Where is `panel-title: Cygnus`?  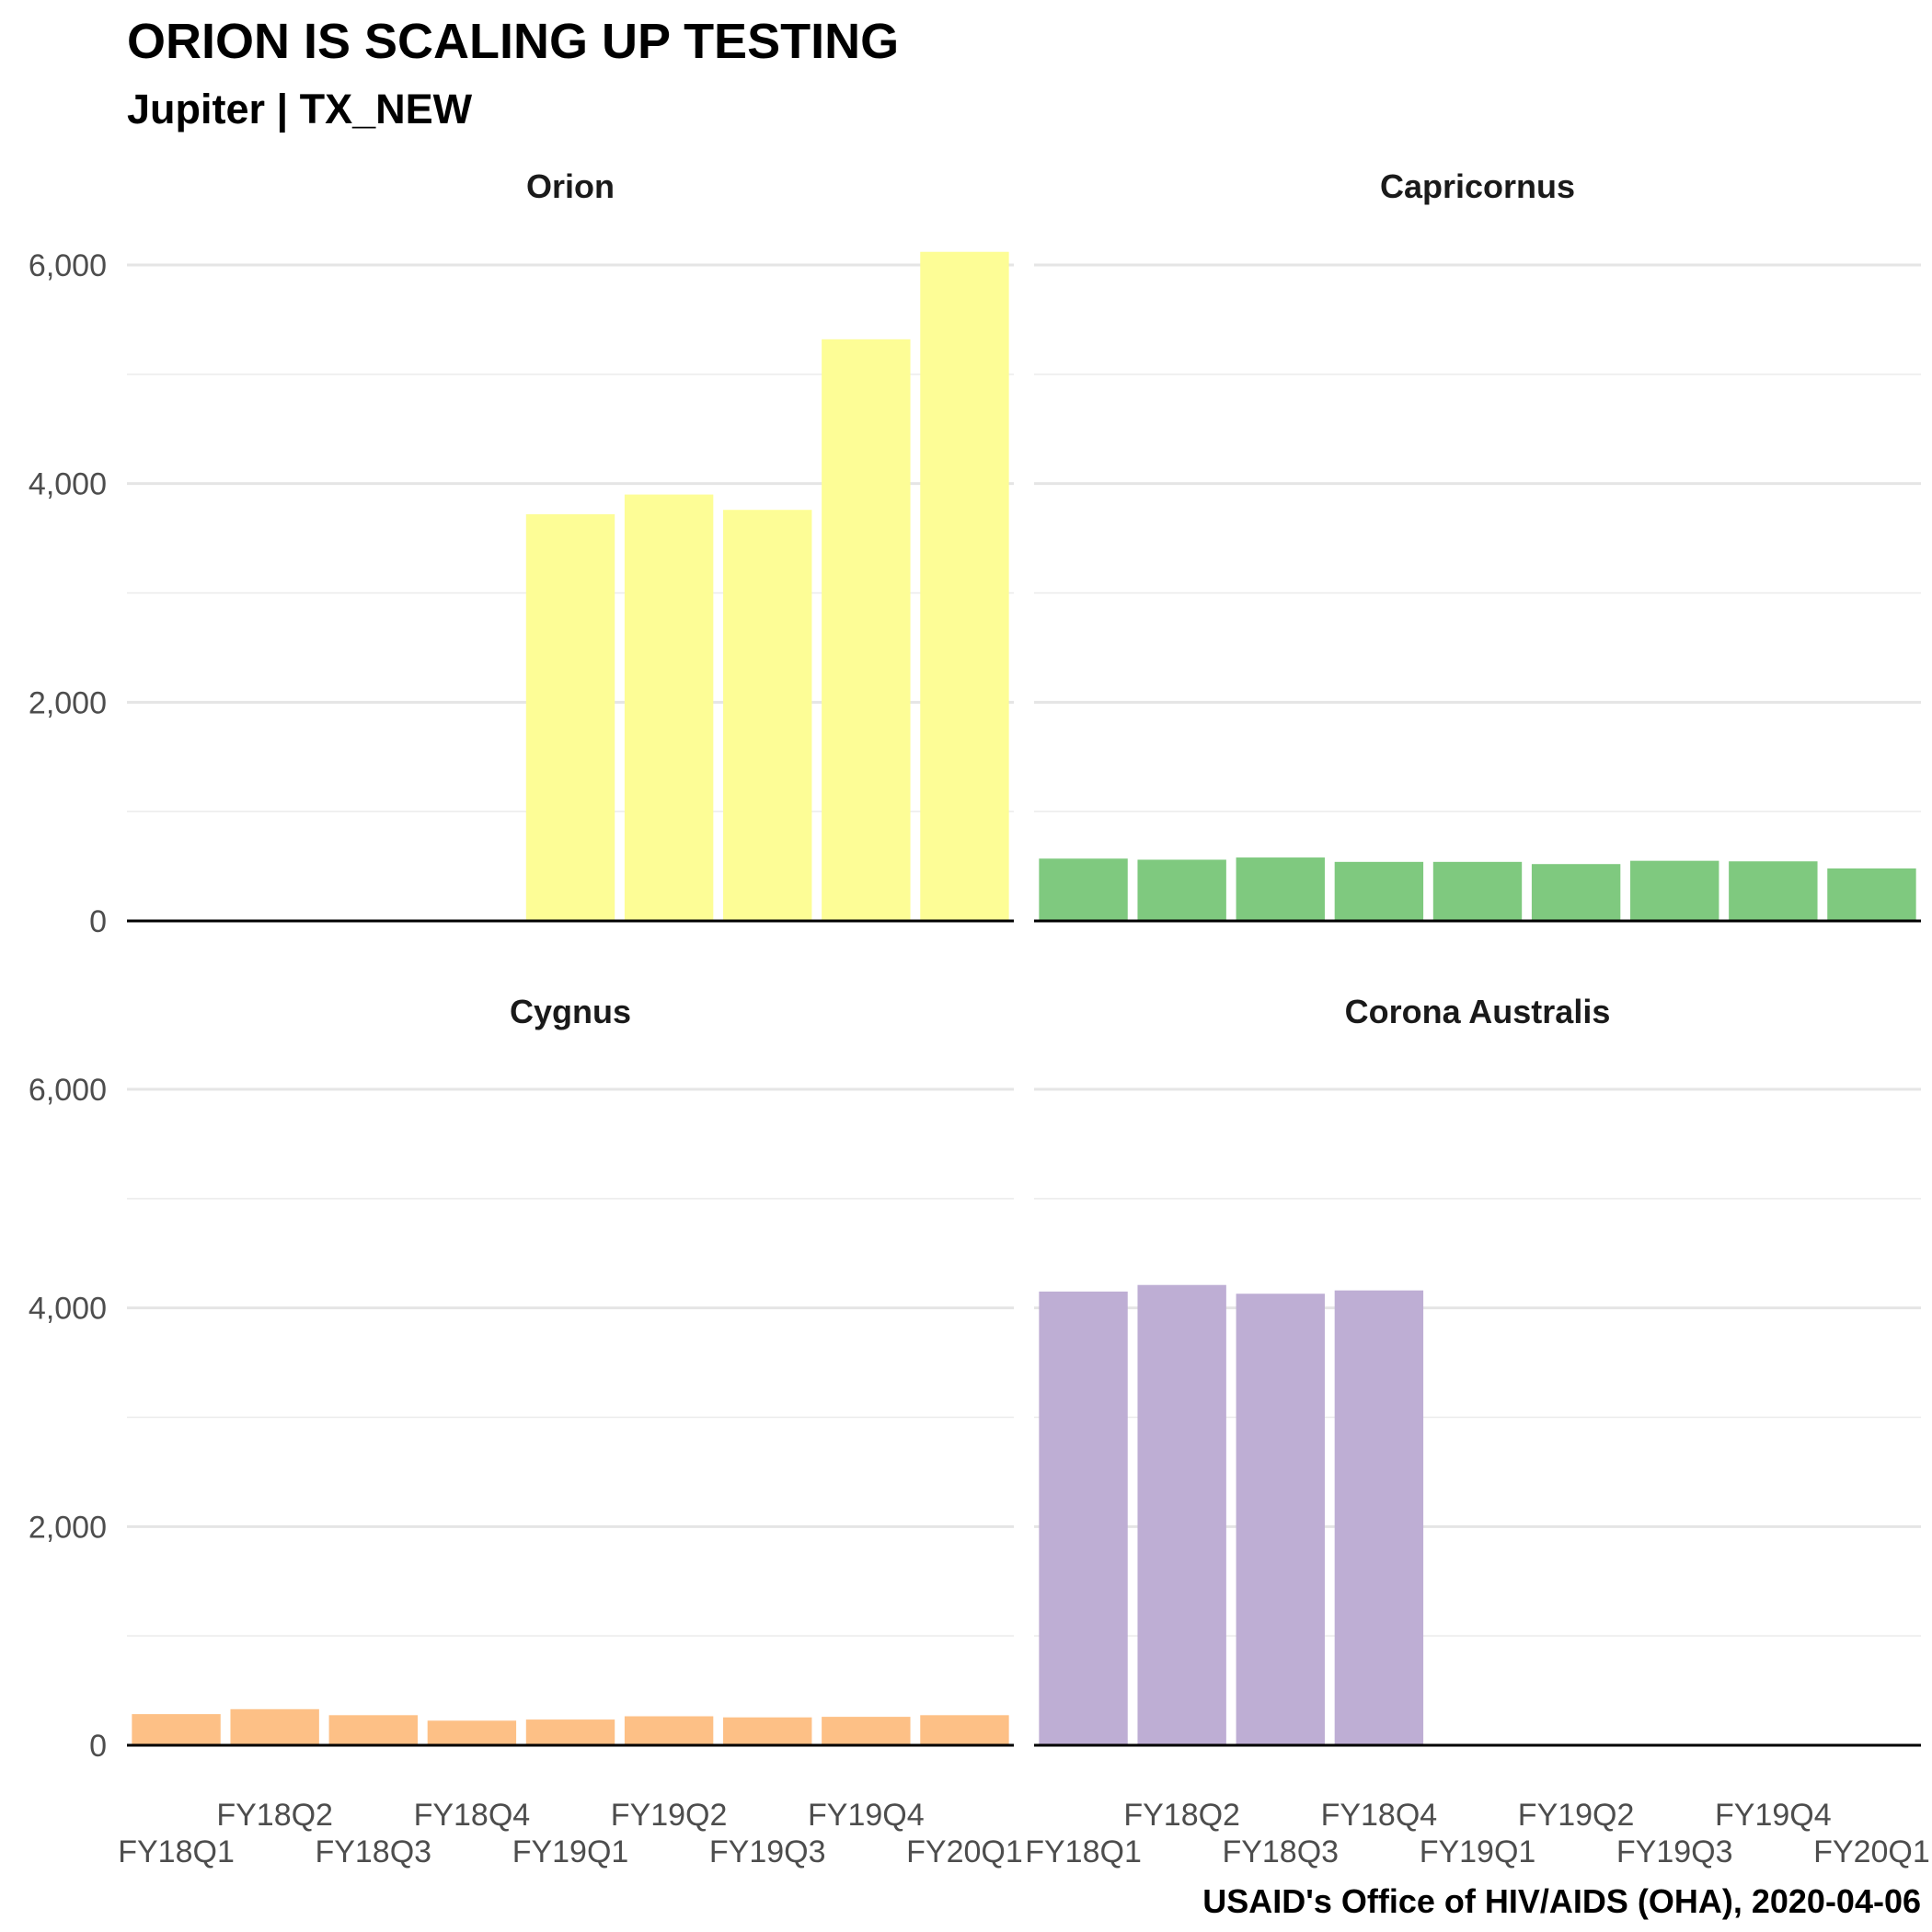 panel-title: Cygnus is located at coordinates (570, 1011).